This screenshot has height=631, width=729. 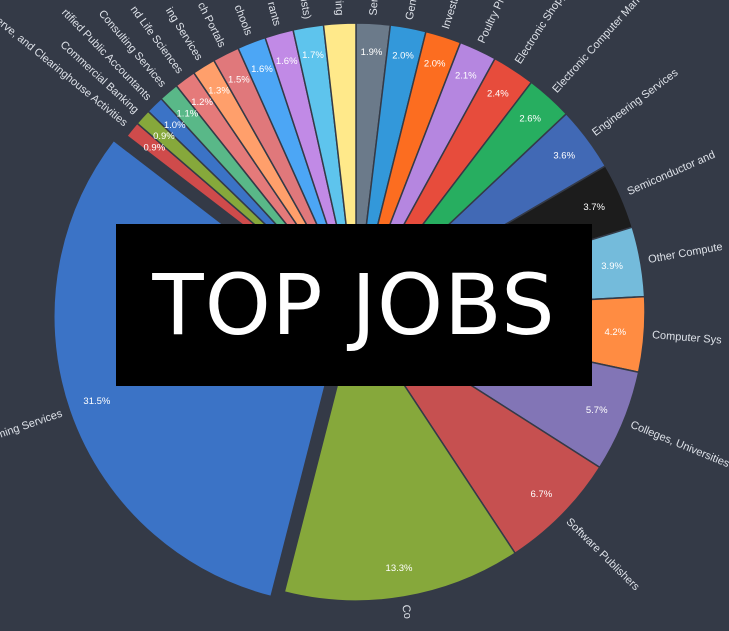 I want to click on banner-title: TOP JOBS, so click(x=354, y=305).